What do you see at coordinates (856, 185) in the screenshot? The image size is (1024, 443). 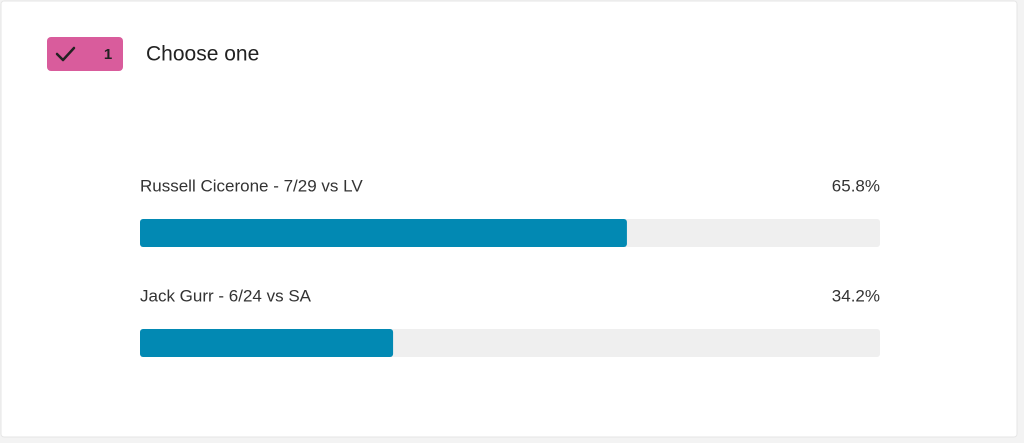 I see `option-percent: 65.8%` at bounding box center [856, 185].